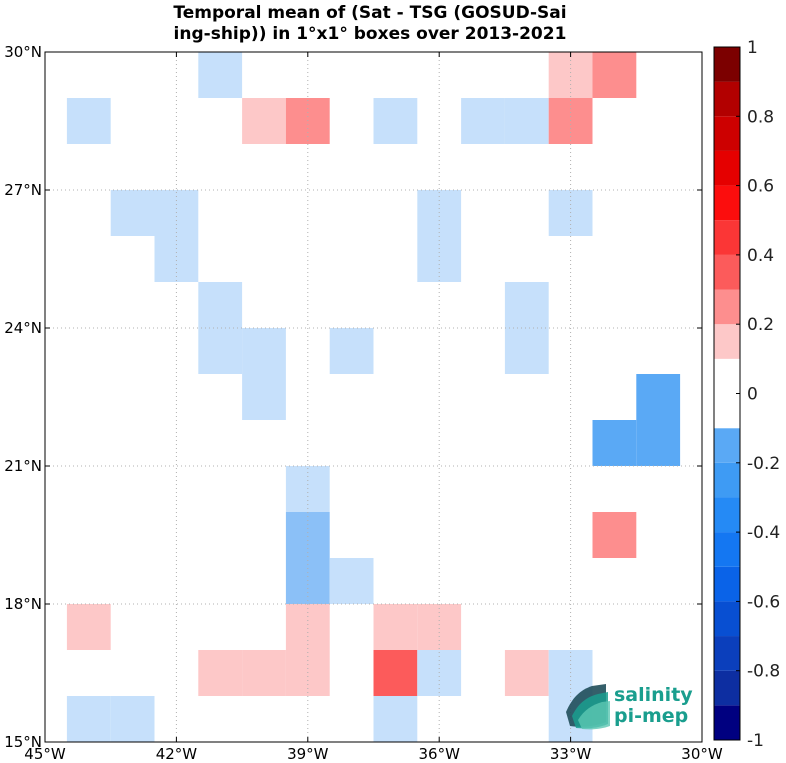 The width and height of the screenshot is (786, 763). I want to click on colorbar-ticks: 1 0.8 0.6 0.4 0.2 0 -0.2 -0.4 -0.6 -0.8 -1, so click(758, 394).